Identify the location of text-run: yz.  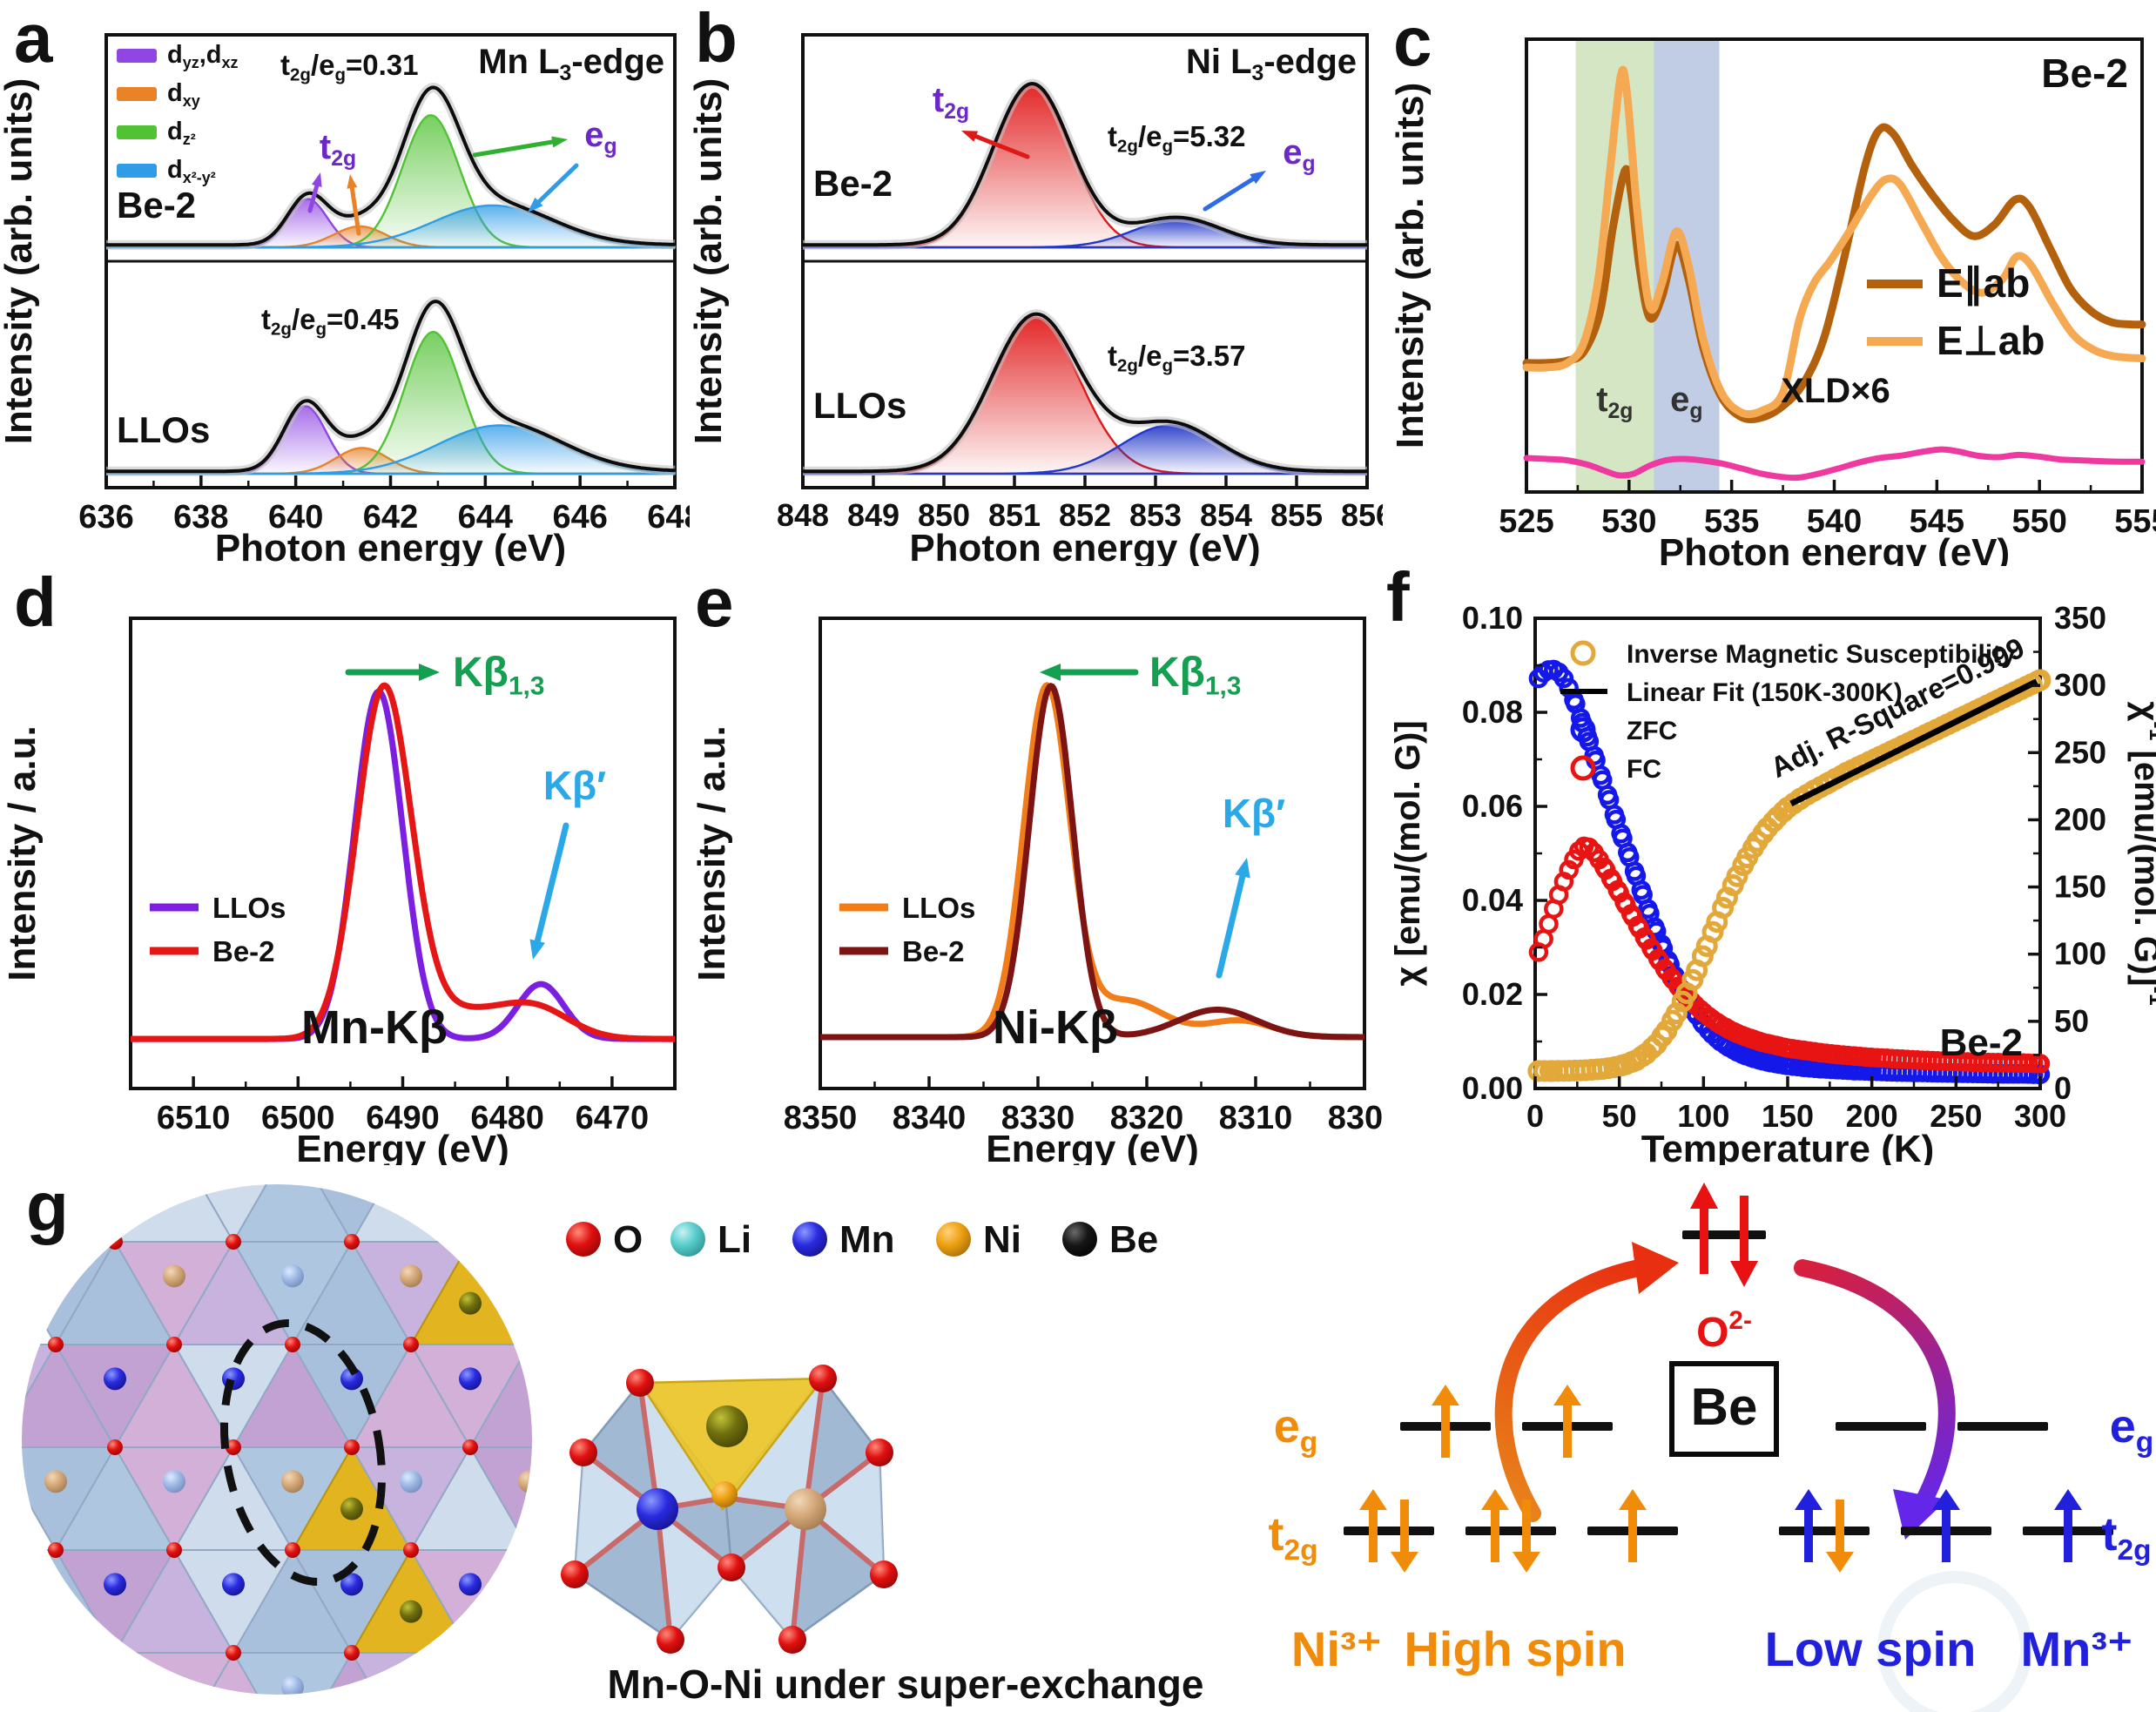
(191, 62).